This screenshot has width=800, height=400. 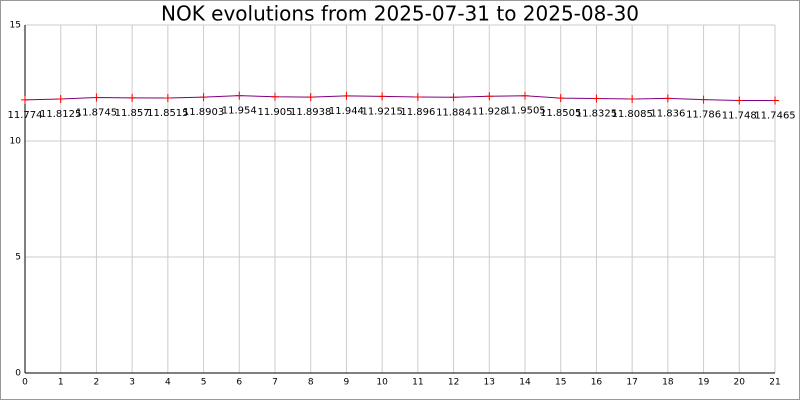 What do you see at coordinates (739, 115) in the screenshot?
I see `value-label: 11.748` at bounding box center [739, 115].